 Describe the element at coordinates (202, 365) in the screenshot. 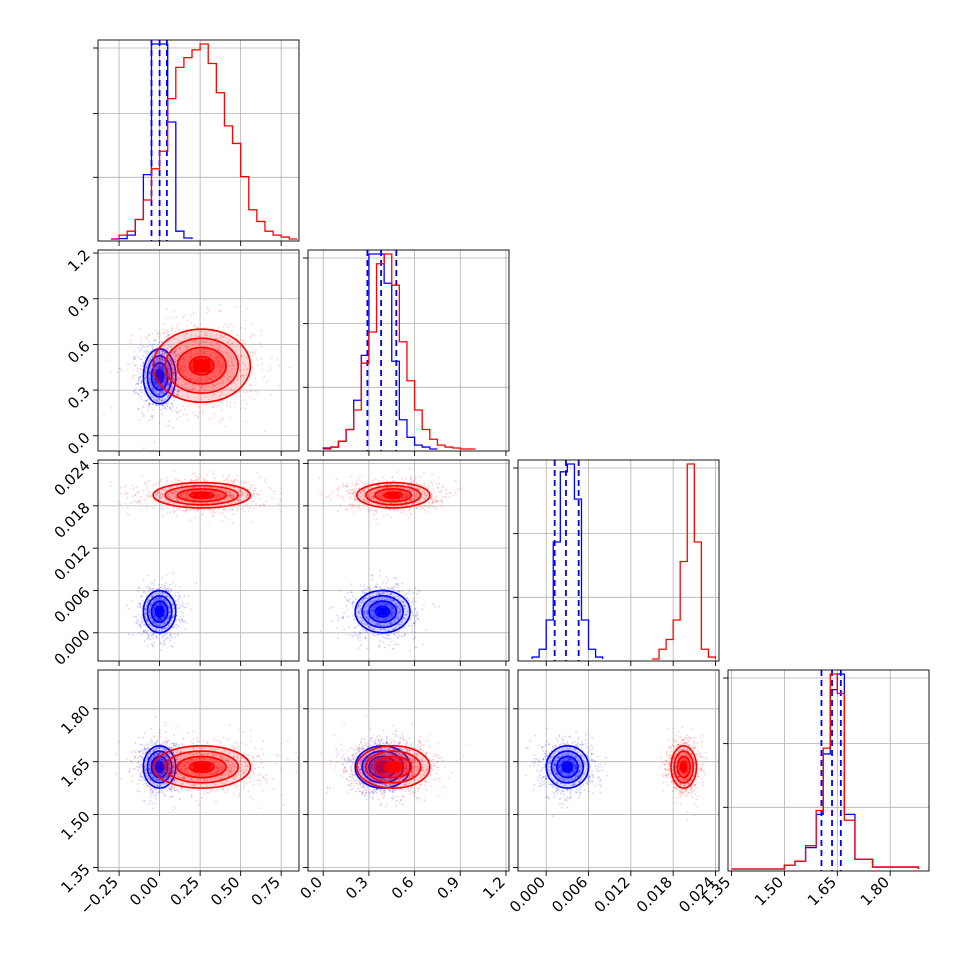

I see `model_b-contour` at that location.